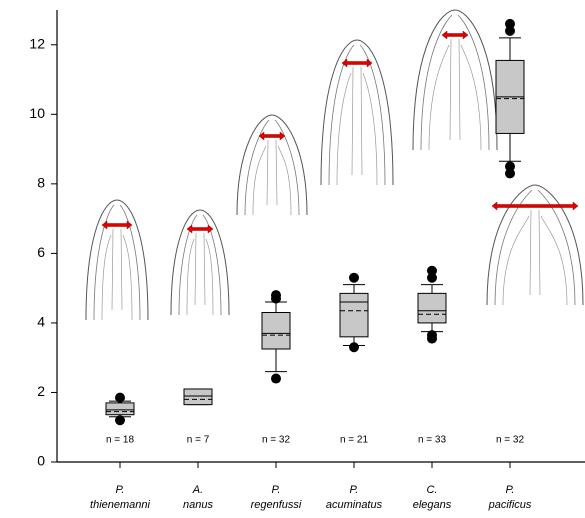 This screenshot has height=518, width=585. What do you see at coordinates (276, 505) in the screenshot?
I see `x-tick-label-line: regenfussi` at bounding box center [276, 505].